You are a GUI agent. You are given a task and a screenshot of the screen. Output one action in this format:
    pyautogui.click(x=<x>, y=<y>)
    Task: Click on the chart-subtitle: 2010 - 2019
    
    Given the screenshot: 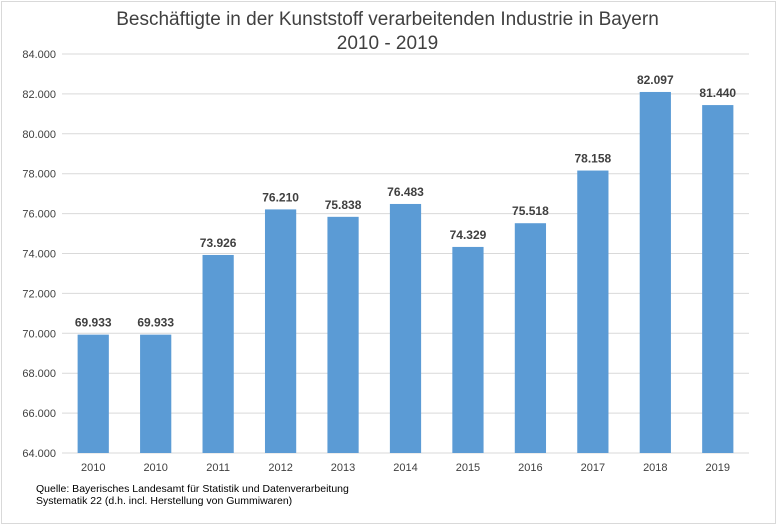 What is the action you would take?
    pyautogui.click(x=387, y=43)
    